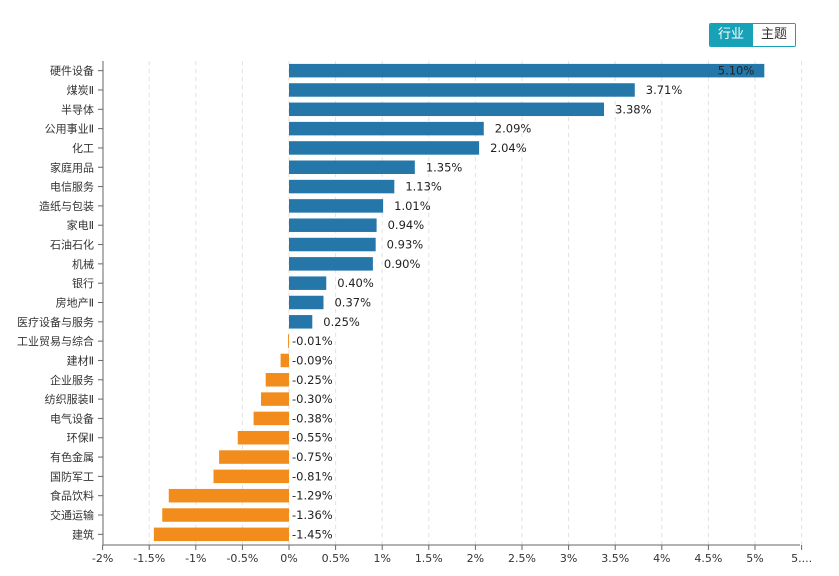 The width and height of the screenshot is (839, 576). Describe the element at coordinates (312, 534) in the screenshot. I see `value-label: -1.45%` at that location.